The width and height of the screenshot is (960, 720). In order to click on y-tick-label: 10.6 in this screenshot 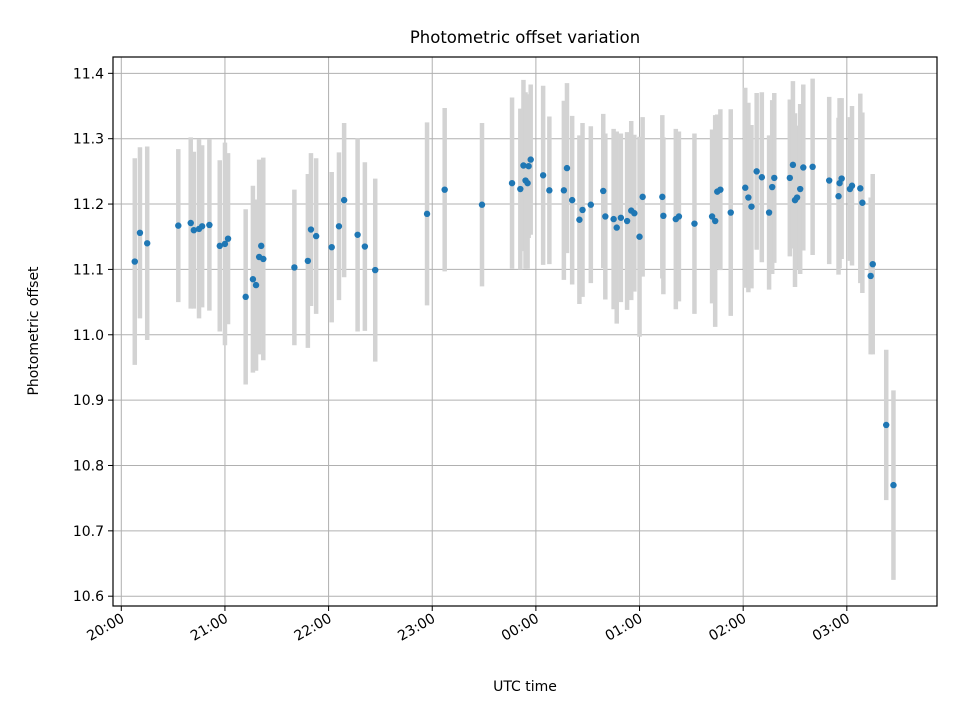, I will do `click(88, 597)`.